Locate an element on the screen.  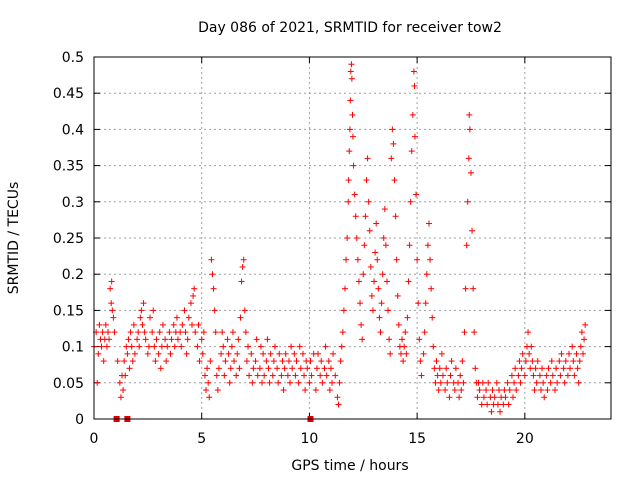
x-tick-label: 20 is located at coordinates (525, 439).